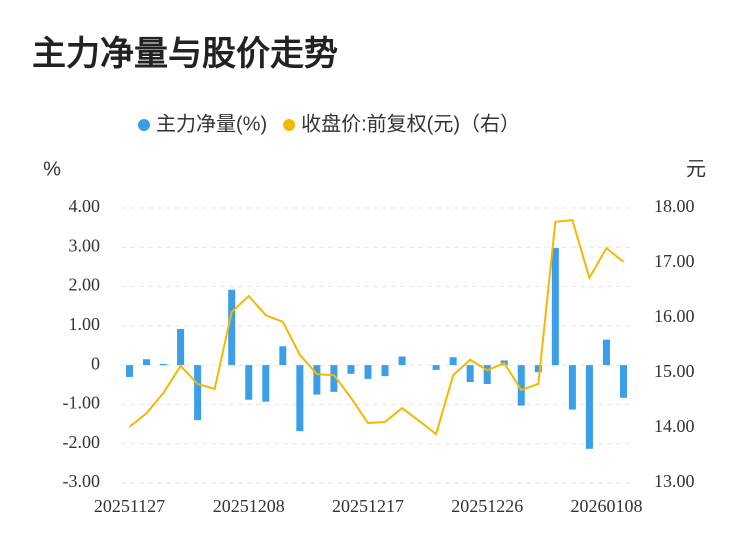  I want to click on y2-tick-label: 16.00, so click(674, 316).